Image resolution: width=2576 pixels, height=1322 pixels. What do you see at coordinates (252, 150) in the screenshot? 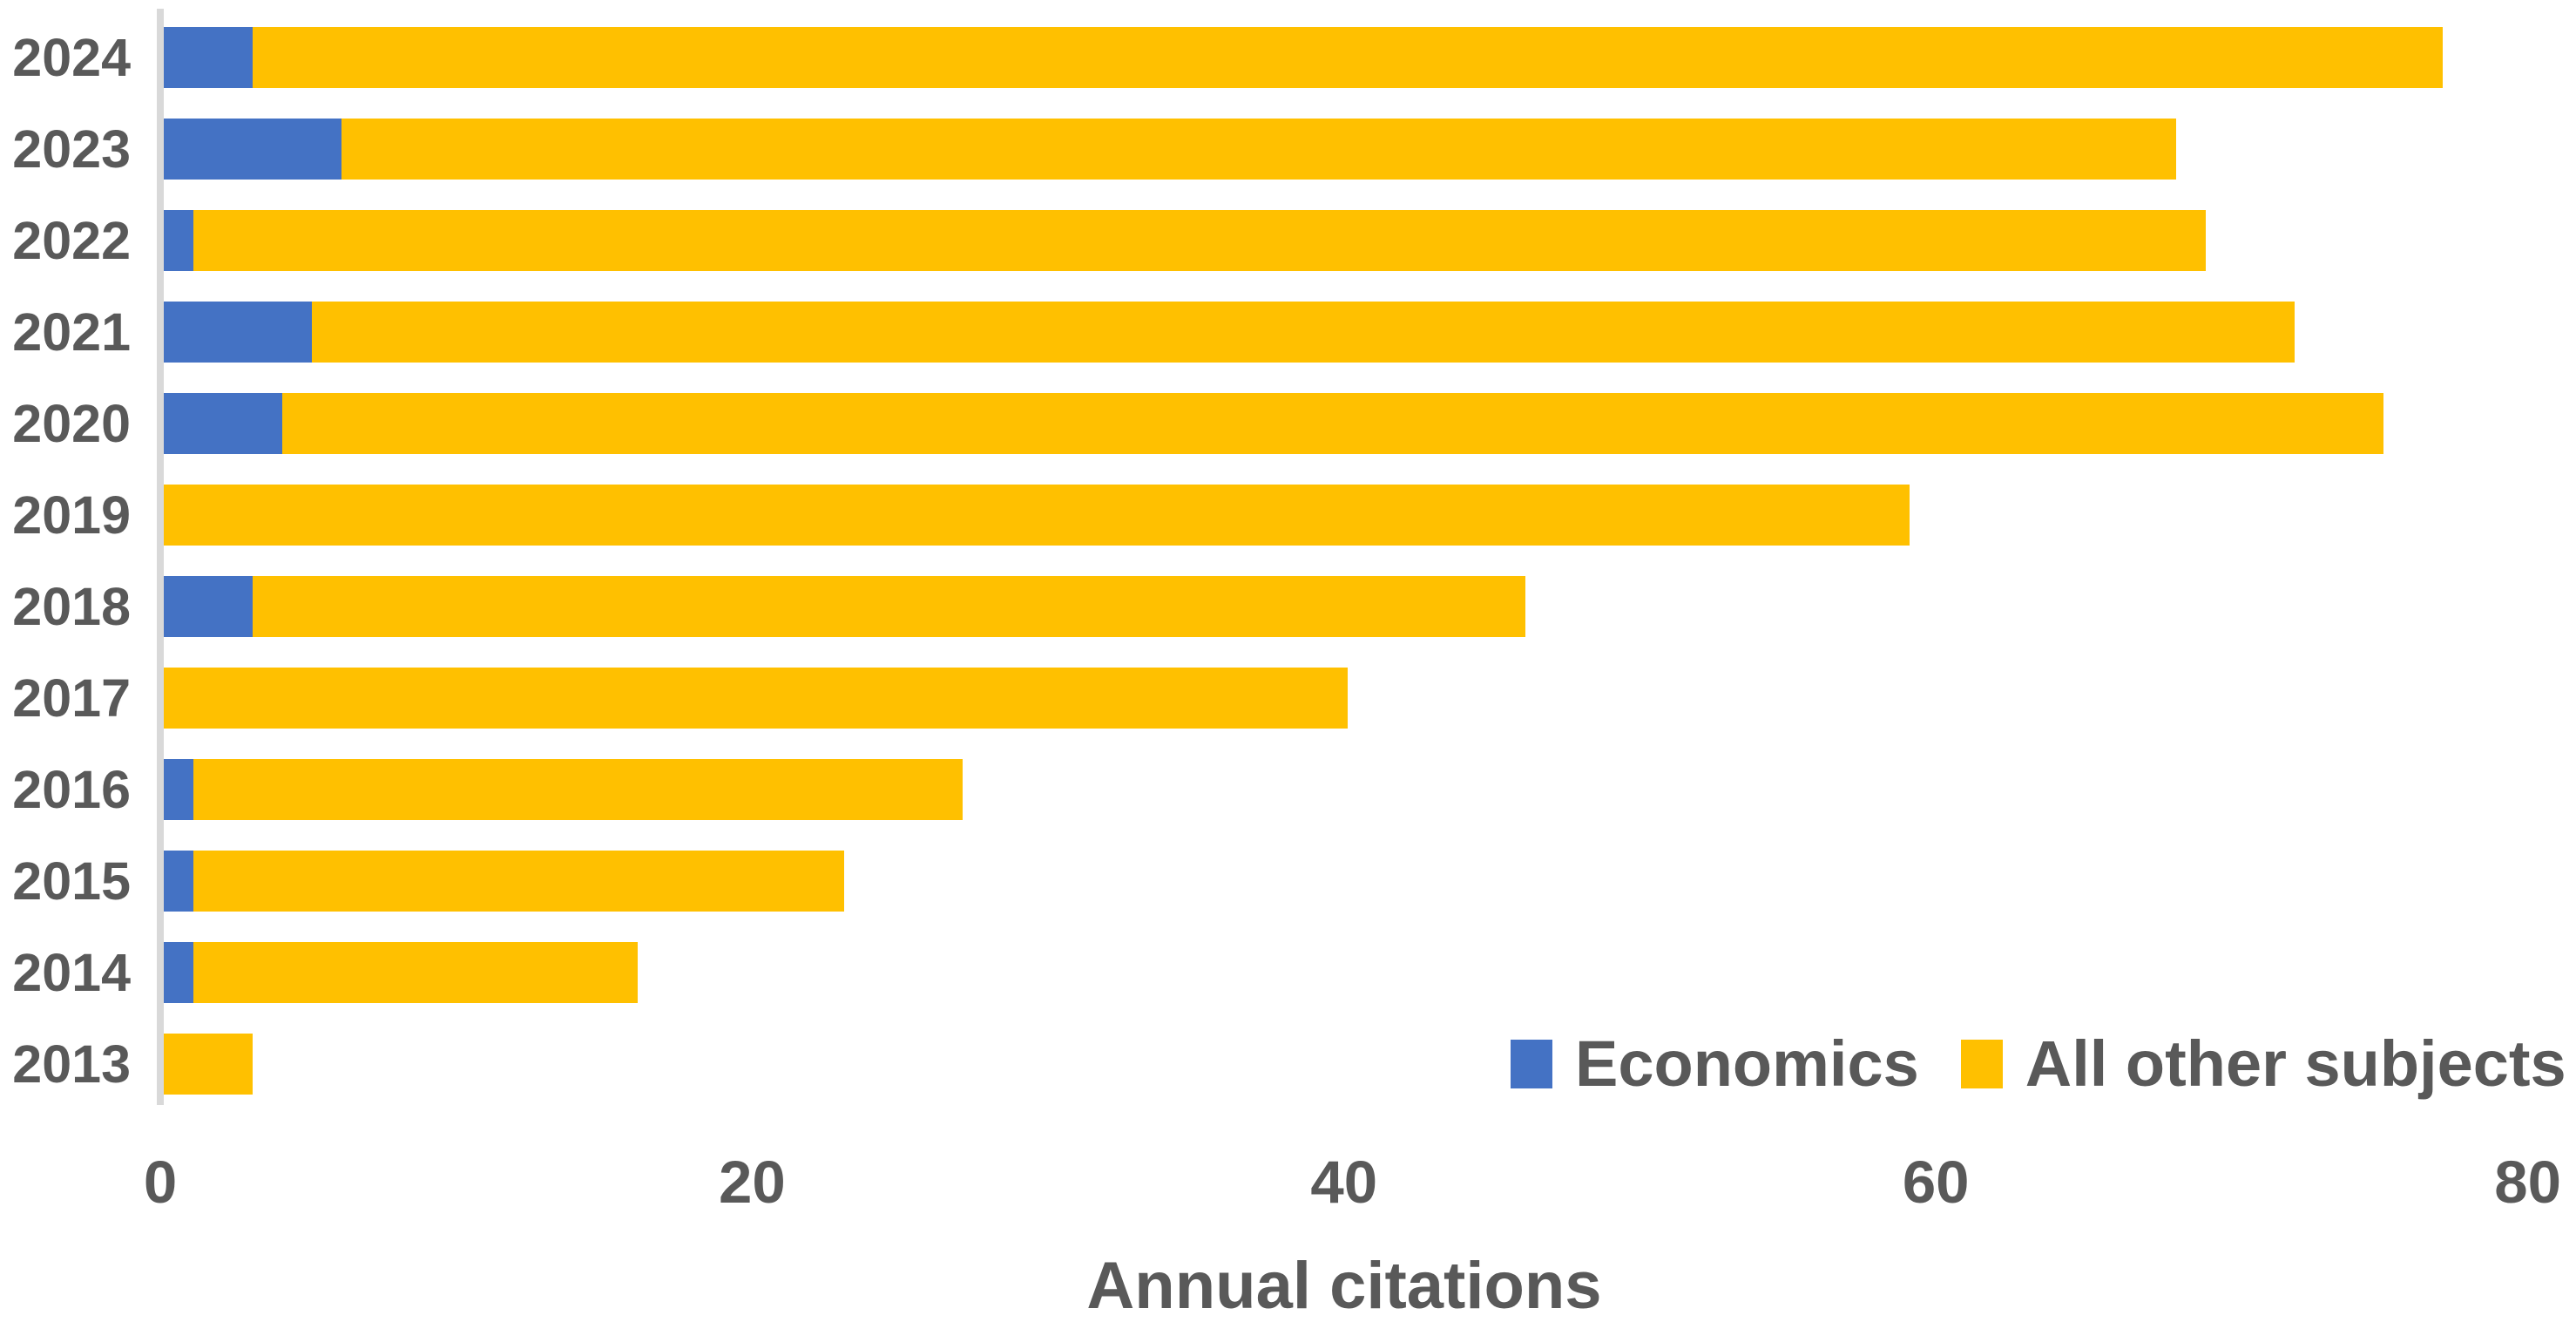
I see `economics-bar-segment-2023` at bounding box center [252, 150].